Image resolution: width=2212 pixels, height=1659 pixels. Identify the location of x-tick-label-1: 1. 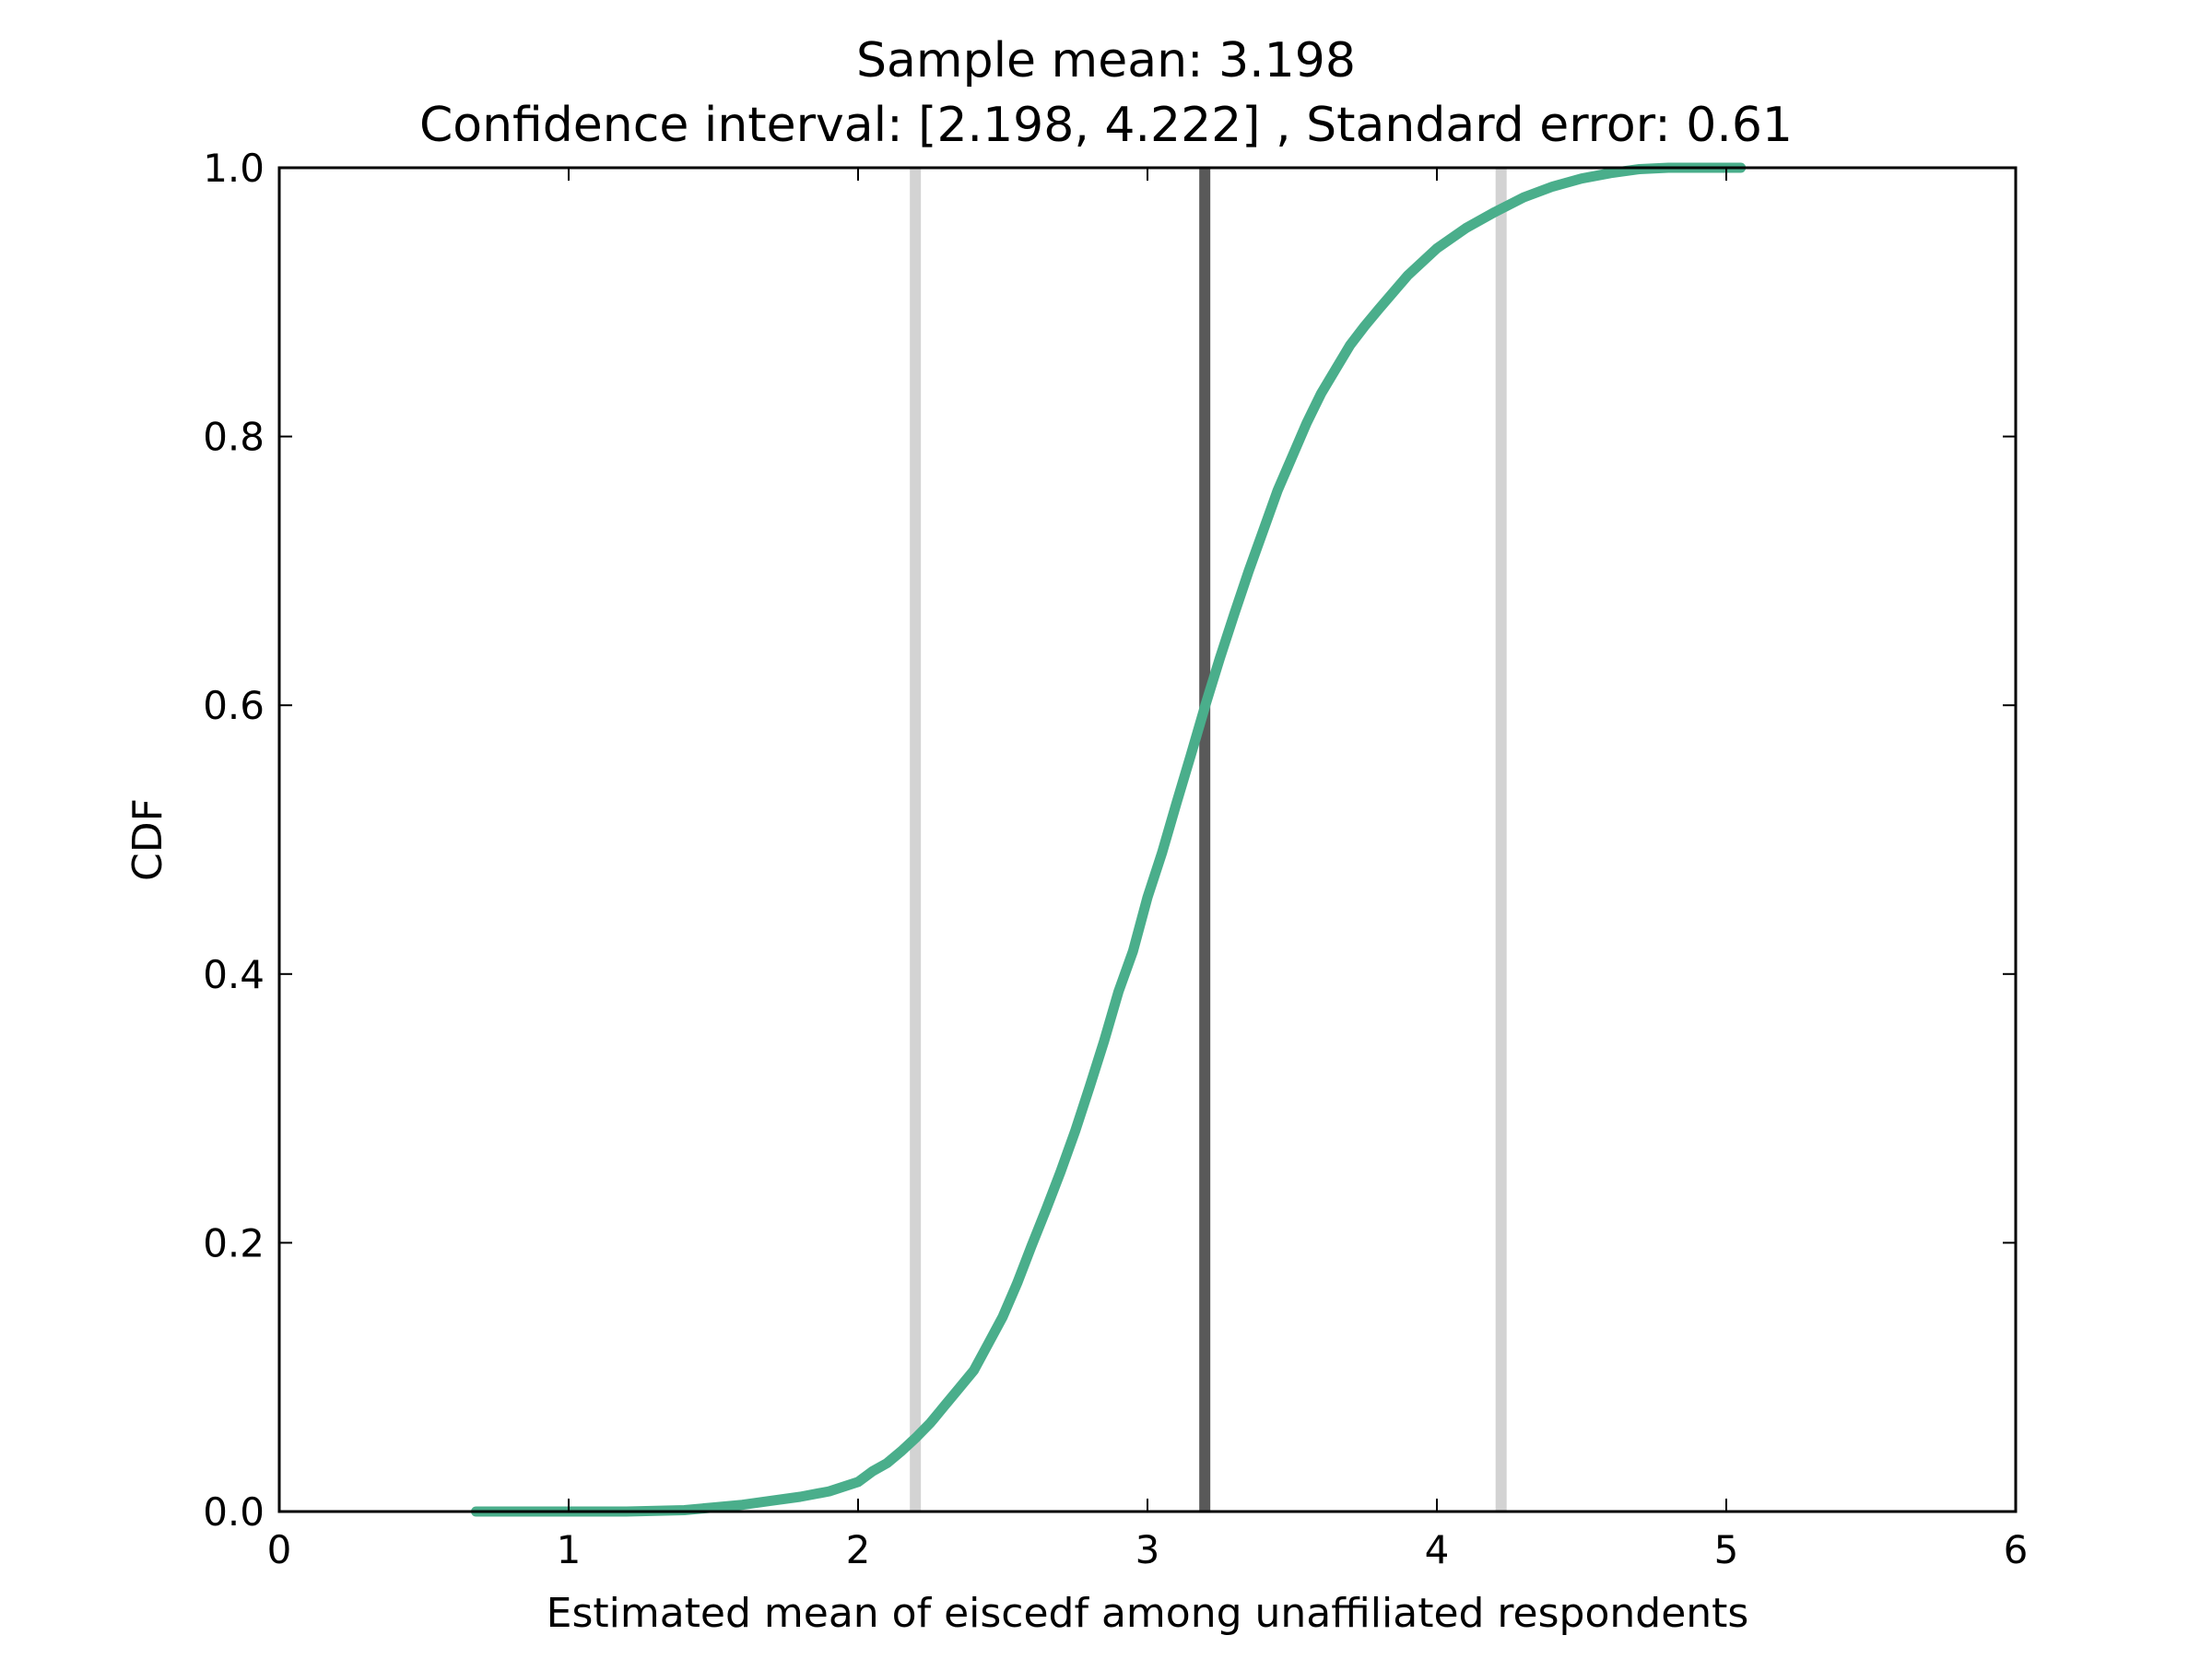
(569, 1549).